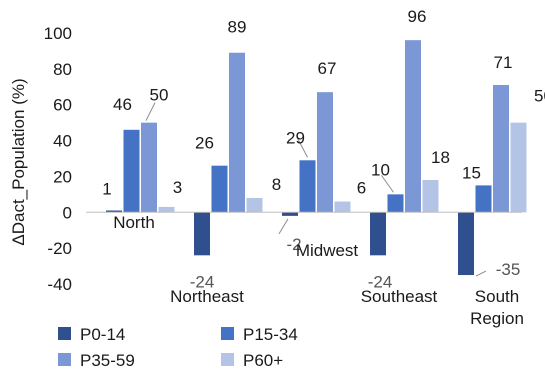  Describe the element at coordinates (270, 334) in the screenshot. I see `legend-label: P15-34` at that location.